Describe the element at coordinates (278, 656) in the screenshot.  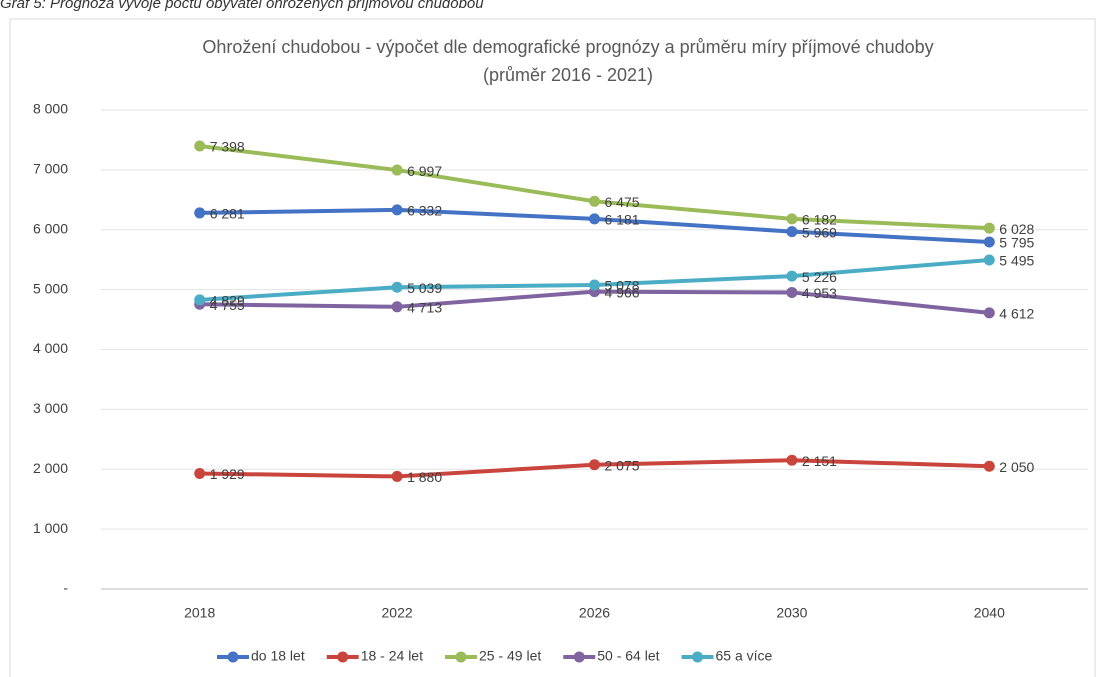
I see `legend-label: do 18 let` at that location.